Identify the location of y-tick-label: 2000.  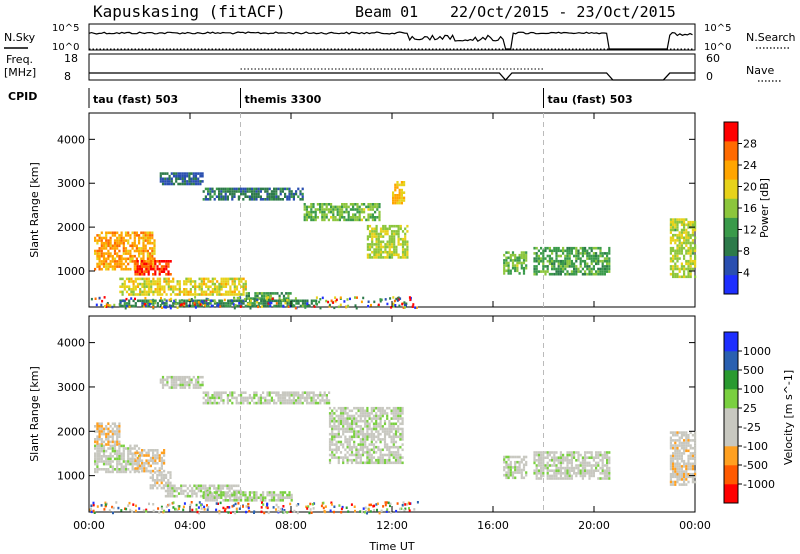
(71, 431).